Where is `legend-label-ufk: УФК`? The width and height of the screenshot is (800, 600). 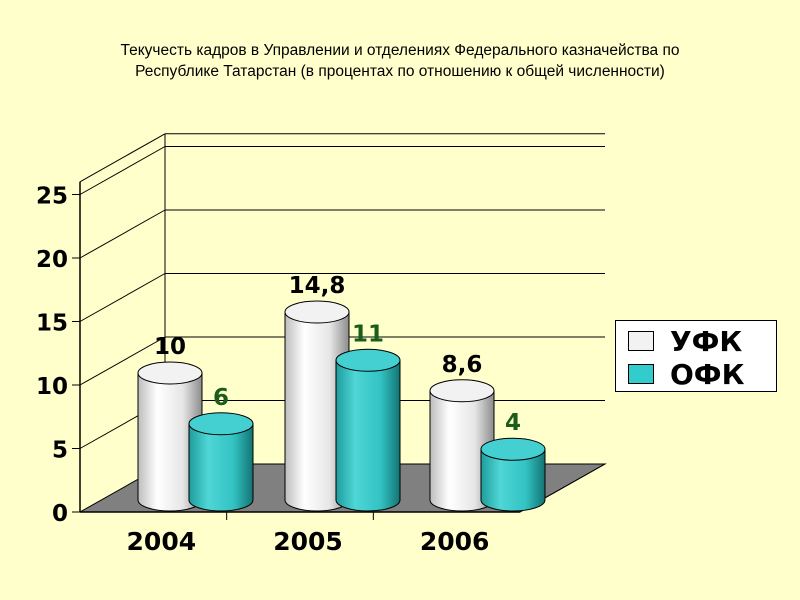
legend-label-ufk: УФК is located at coordinates (706, 341).